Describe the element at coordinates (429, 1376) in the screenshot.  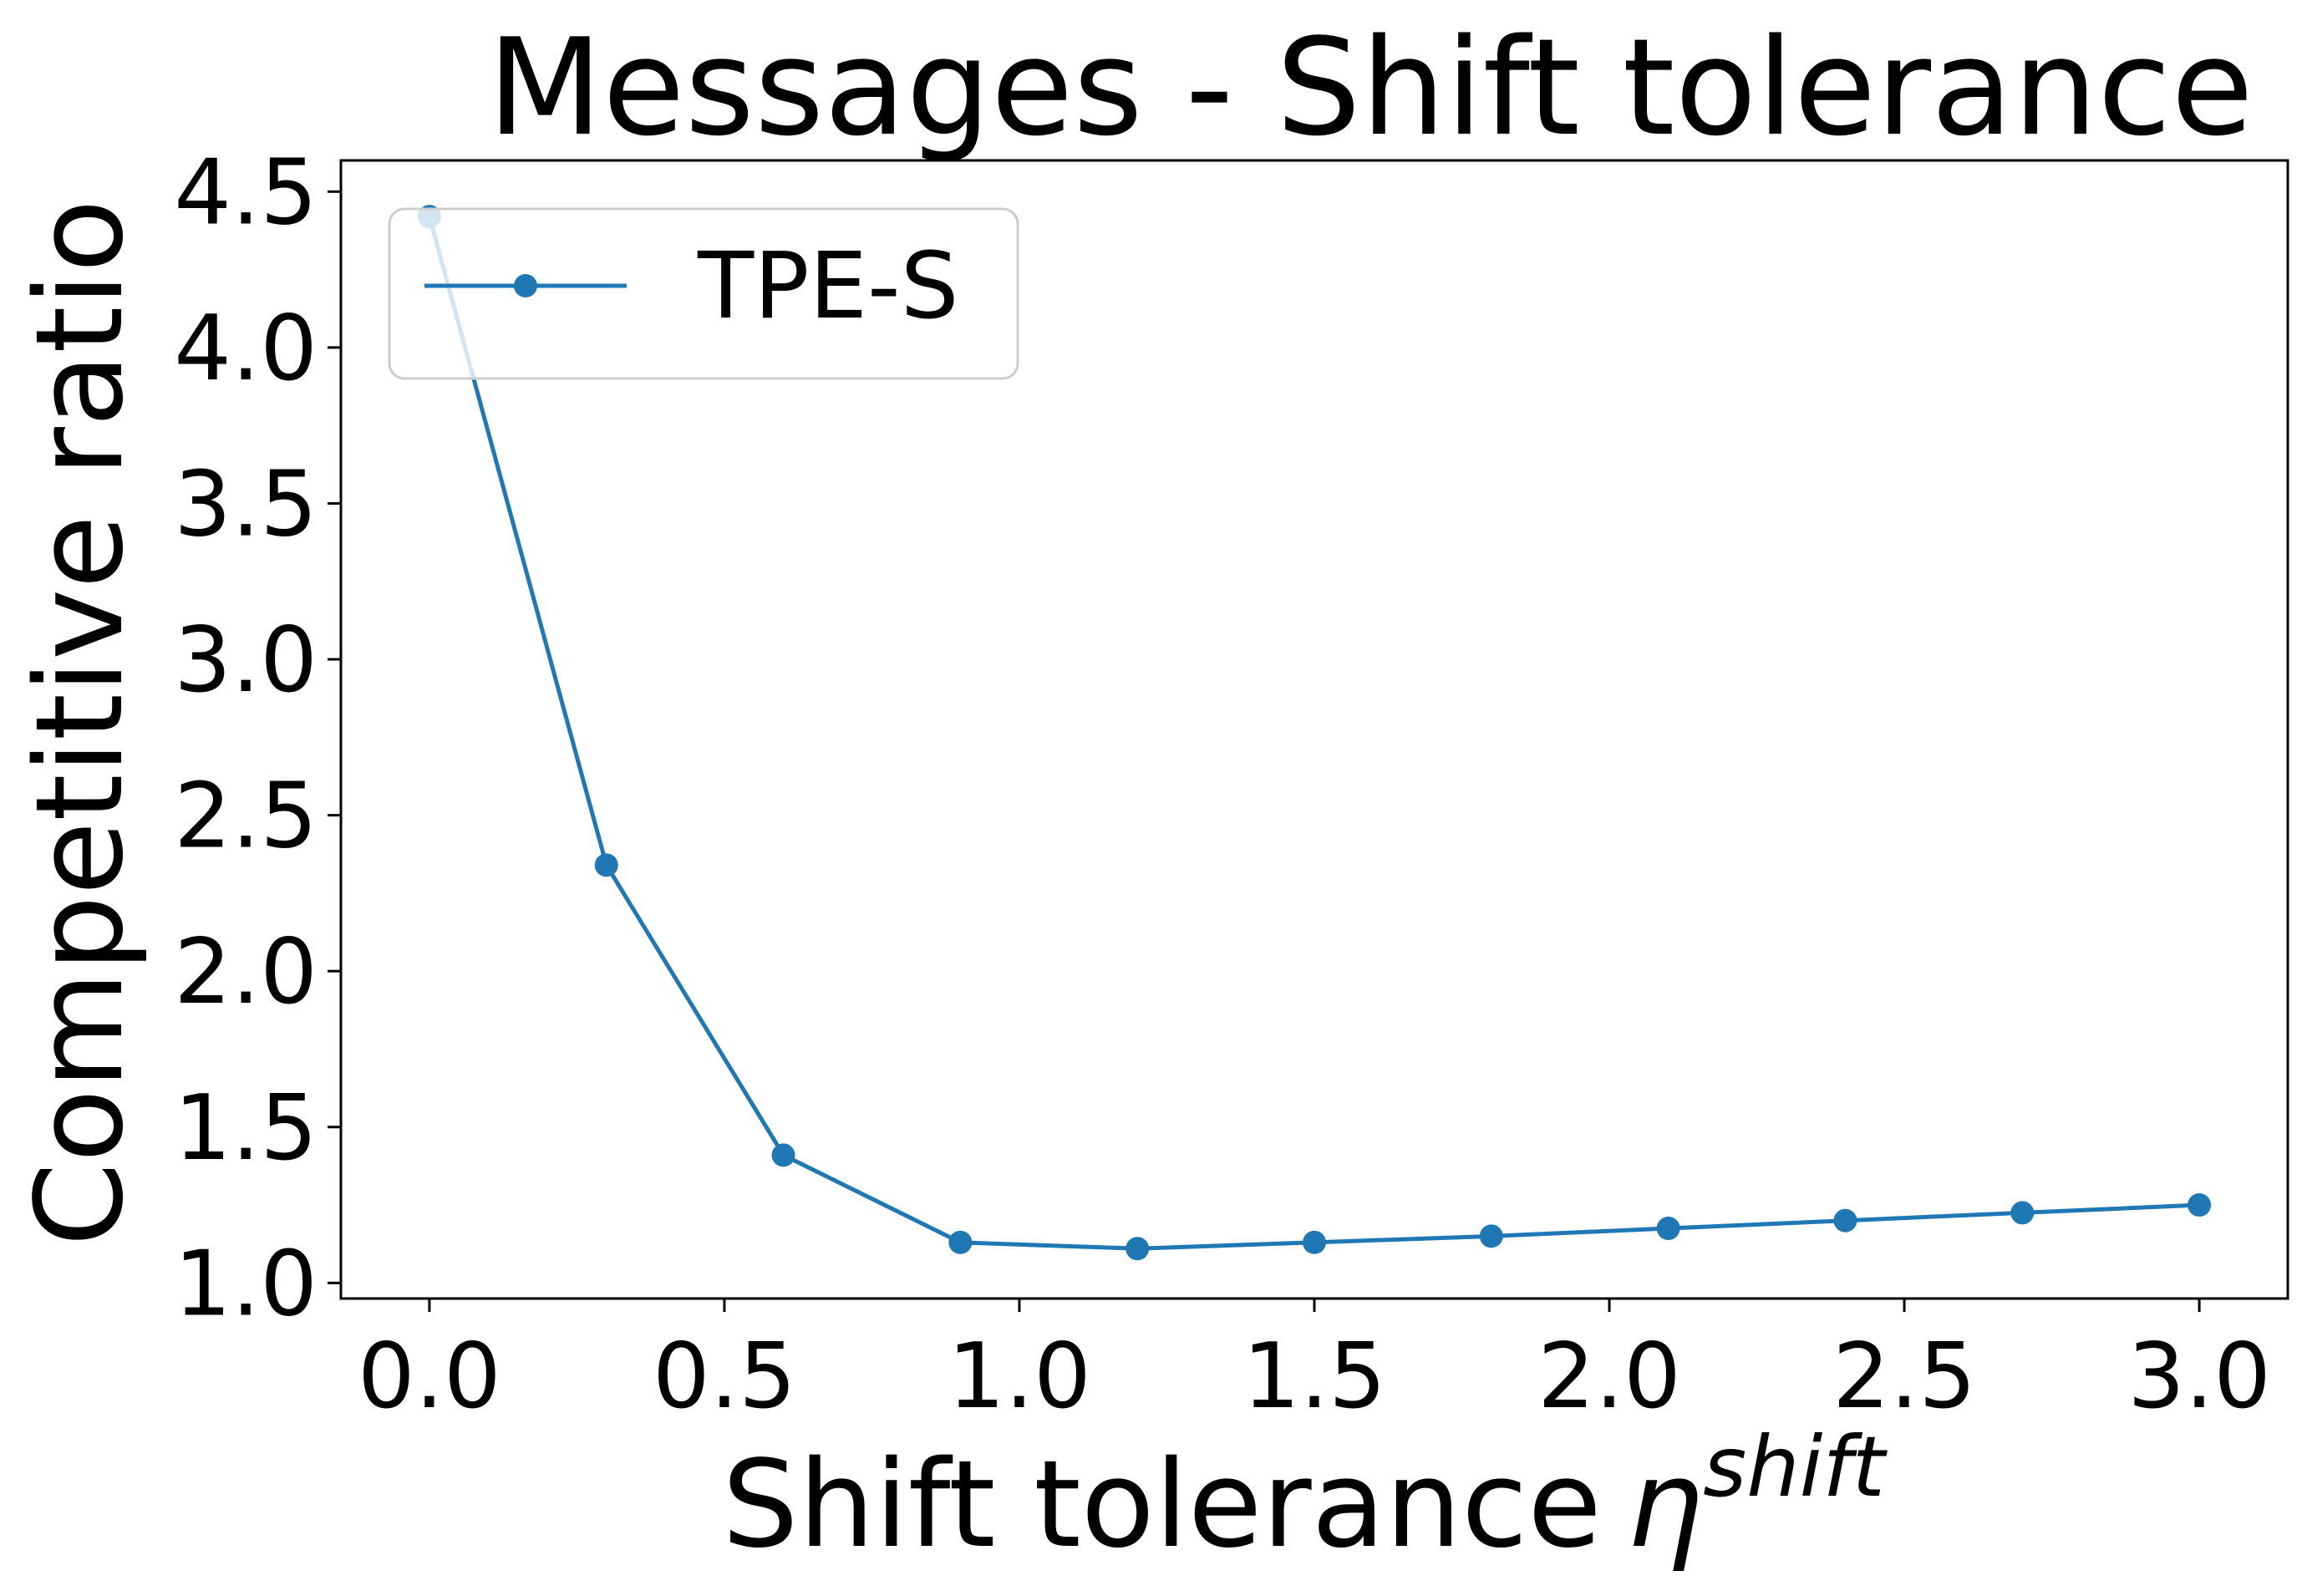
I see `x-tick-label-0: 0.0` at that location.